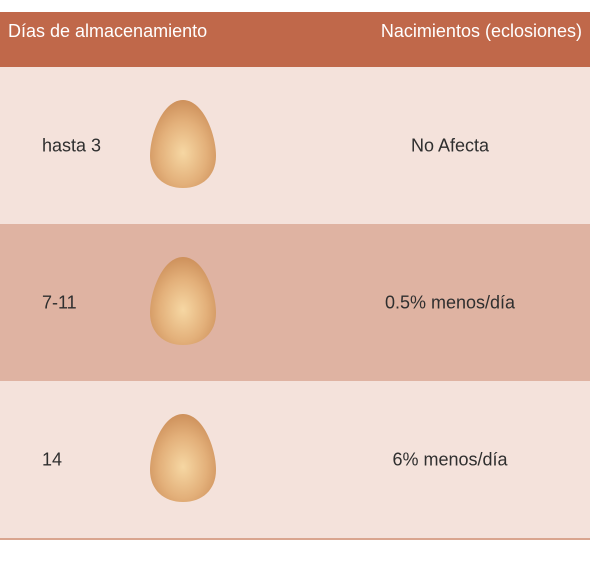 The width and height of the screenshot is (590, 570). What do you see at coordinates (59, 302) in the screenshot?
I see `row-days: 7-11` at bounding box center [59, 302].